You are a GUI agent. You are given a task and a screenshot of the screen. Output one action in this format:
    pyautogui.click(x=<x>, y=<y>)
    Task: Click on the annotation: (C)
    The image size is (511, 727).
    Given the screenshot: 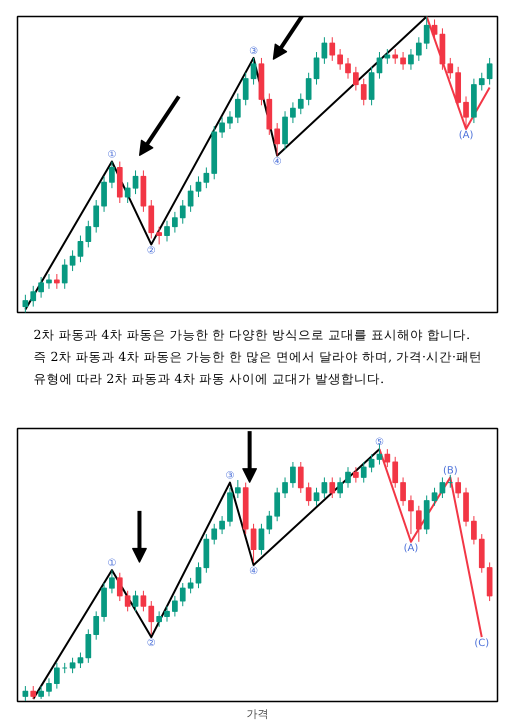 What is the action you would take?
    pyautogui.click(x=482, y=644)
    